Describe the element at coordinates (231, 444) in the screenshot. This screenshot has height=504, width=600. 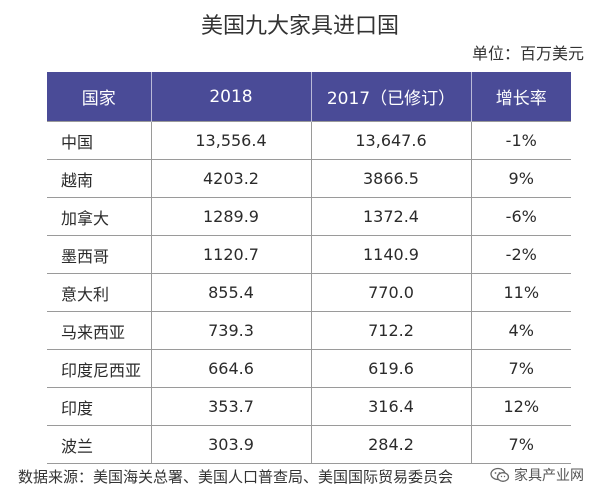
I see `cell-2018: 303.9` at that location.